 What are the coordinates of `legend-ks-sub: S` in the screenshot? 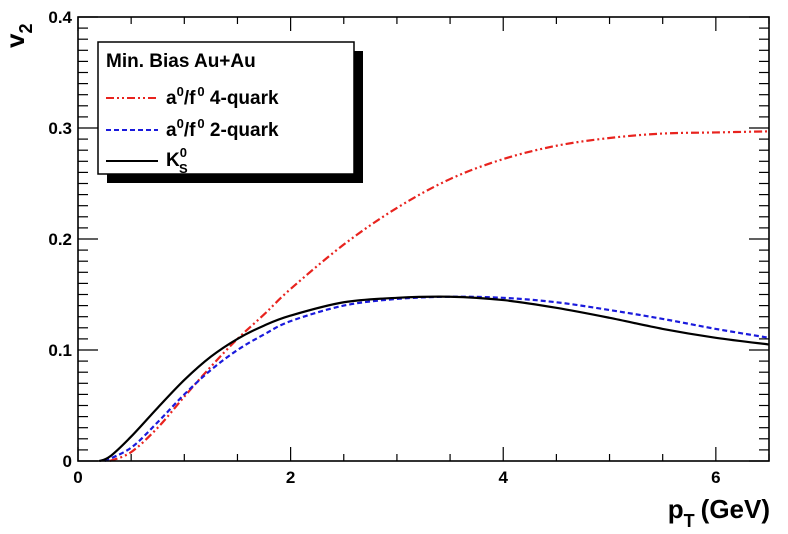 It's located at (183, 168).